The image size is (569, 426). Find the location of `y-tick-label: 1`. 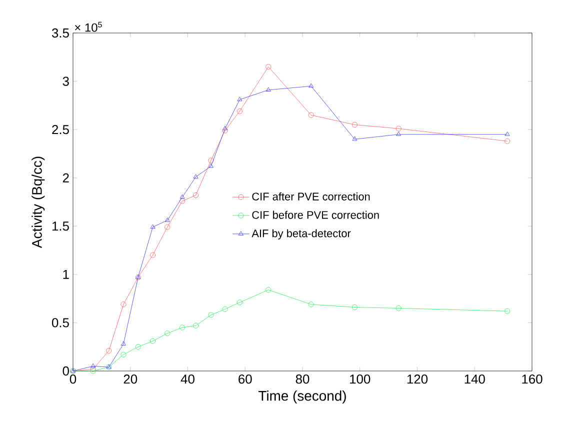

y-tick-label: 1 is located at coordinates (66, 274).